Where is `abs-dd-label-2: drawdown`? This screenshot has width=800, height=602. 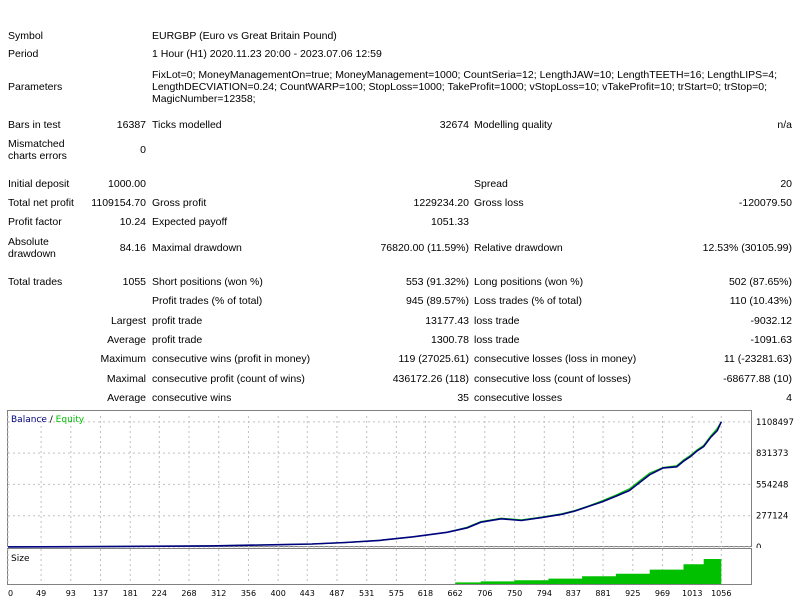 abs-dd-label-2: drawdown is located at coordinates (32, 254).